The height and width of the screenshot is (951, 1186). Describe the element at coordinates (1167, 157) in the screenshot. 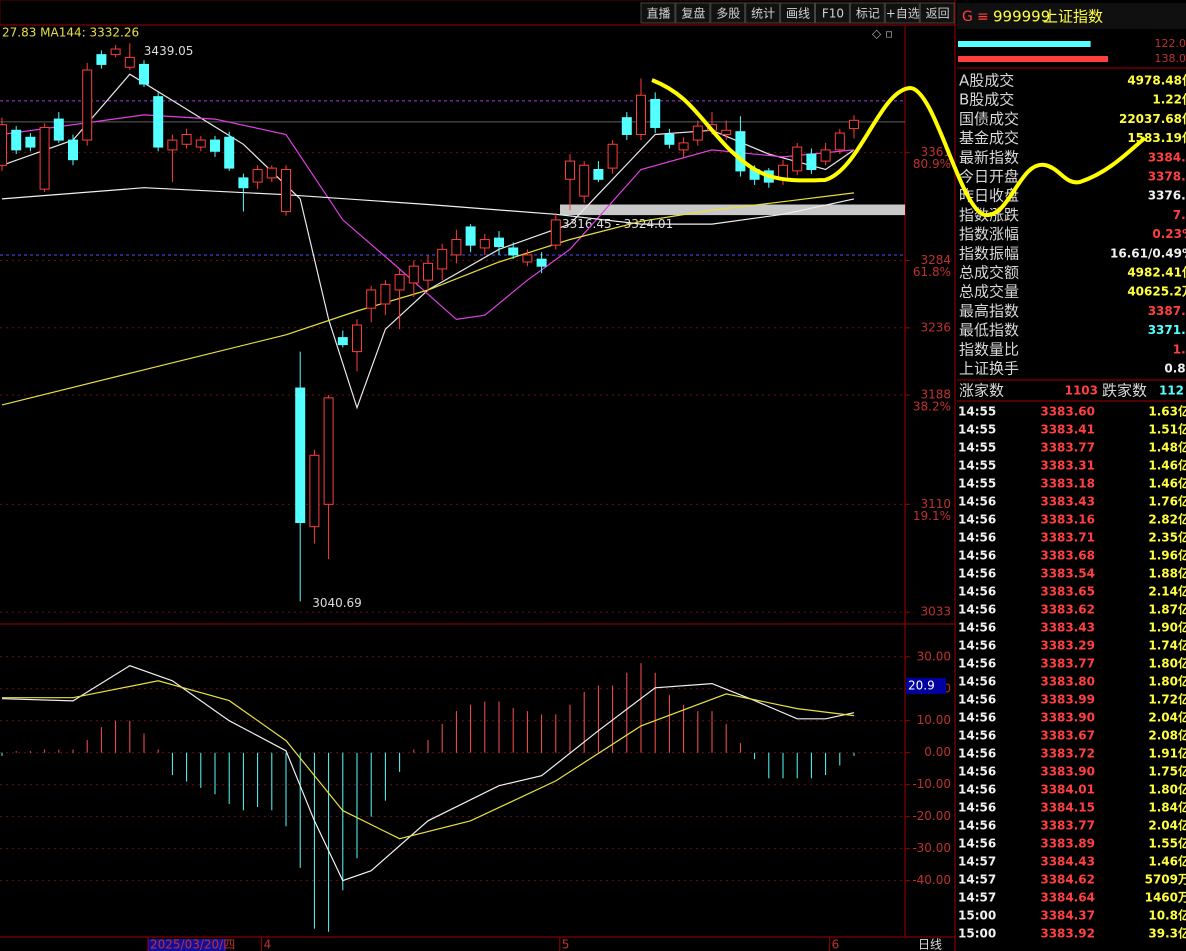

I see `stat-value: 3384.1` at that location.